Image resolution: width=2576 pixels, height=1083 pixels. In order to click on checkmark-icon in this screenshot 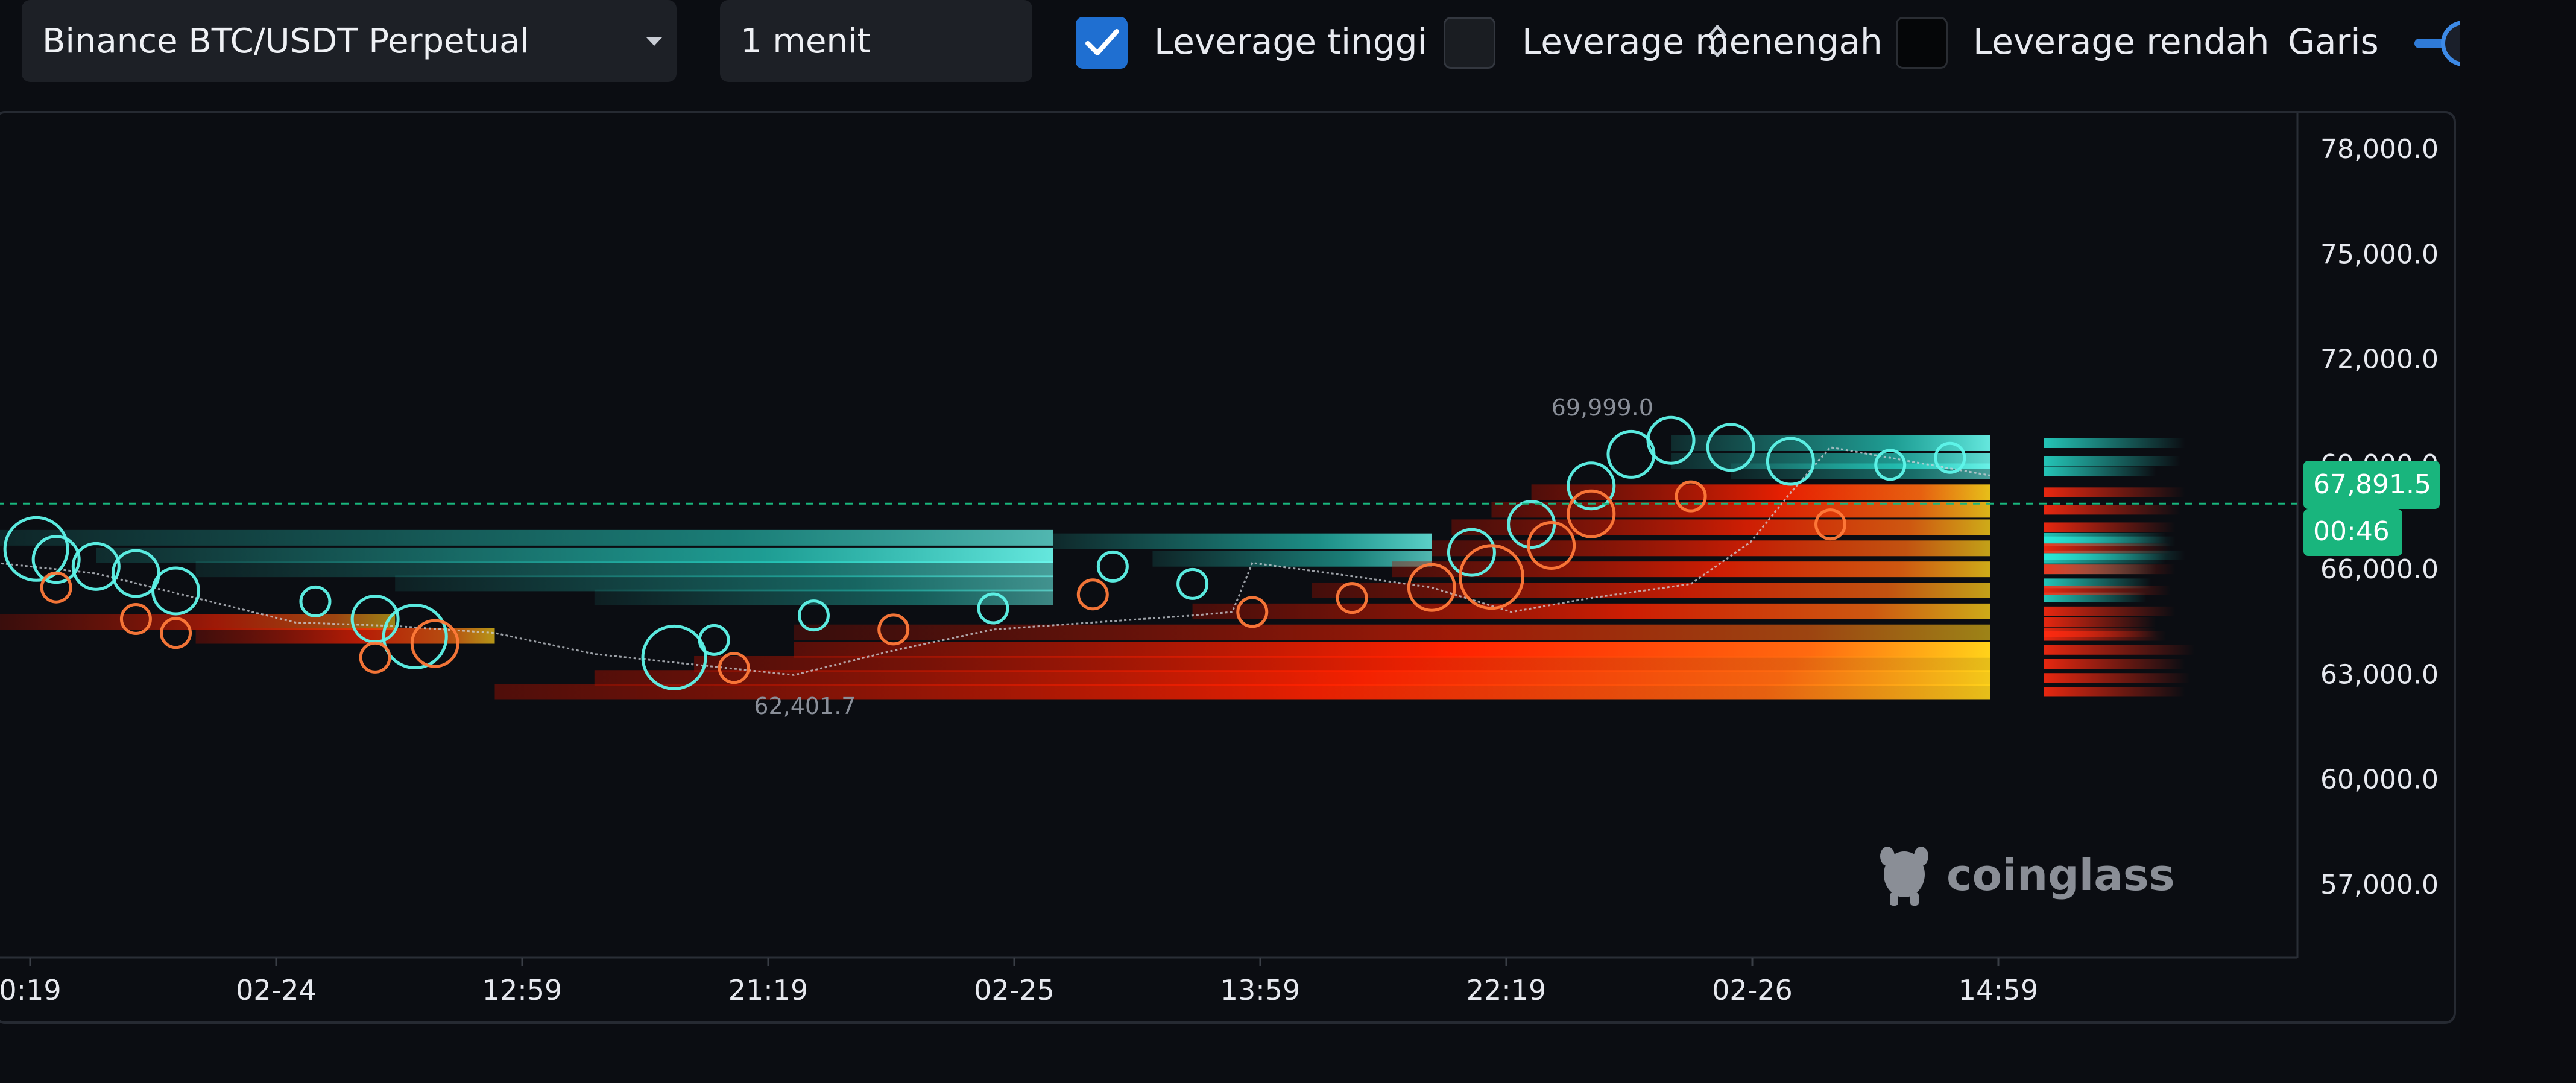, I will do `click(1102, 42)`.